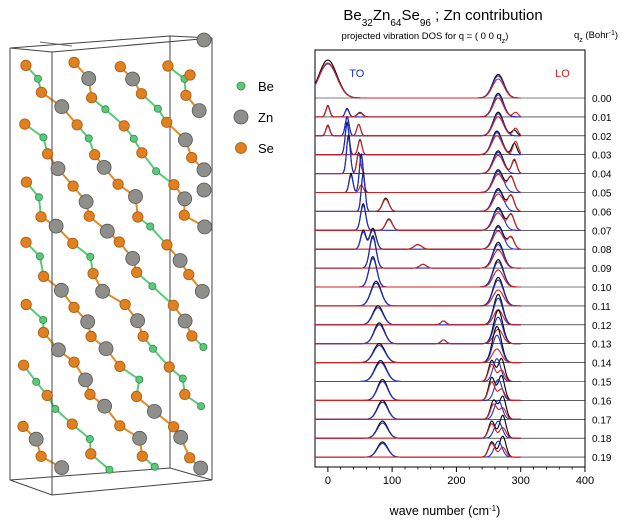 This screenshot has width=625, height=525. I want to click on dos-row: 0.00, so click(463, 82).